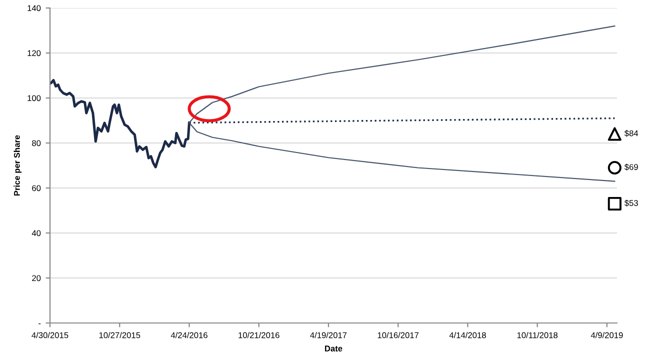  I want to click on x-tick-label: 4/19/2017, so click(328, 335).